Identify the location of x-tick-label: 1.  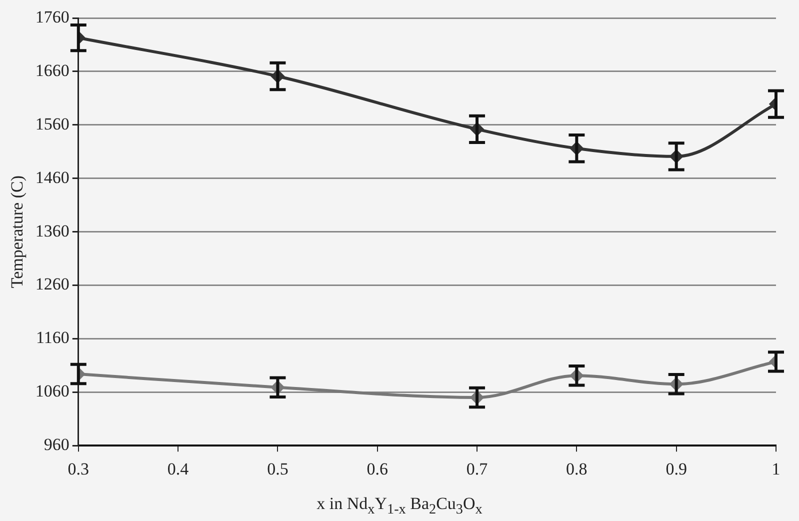
(776, 468).